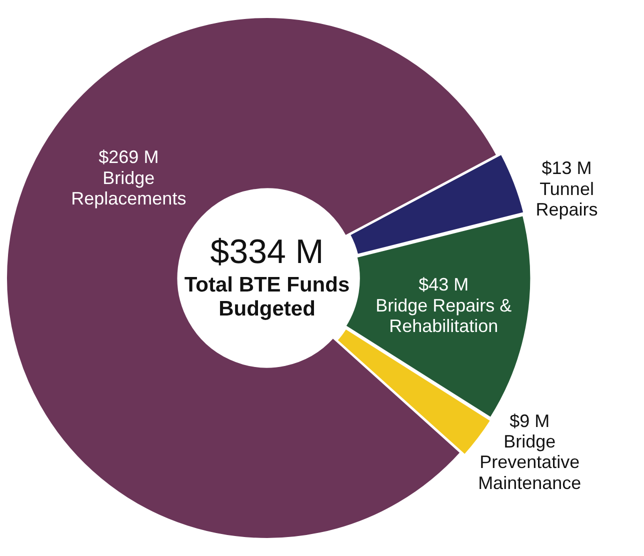  I want to click on slice-label: Tunnel Repairs, so click(567, 199).